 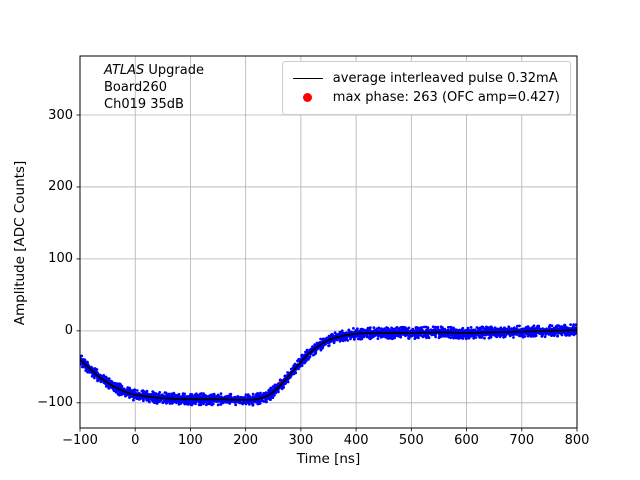 I want to click on plot-annotation: ATLAS Upgrade Board260 Ch019 35dB, so click(x=154, y=87).